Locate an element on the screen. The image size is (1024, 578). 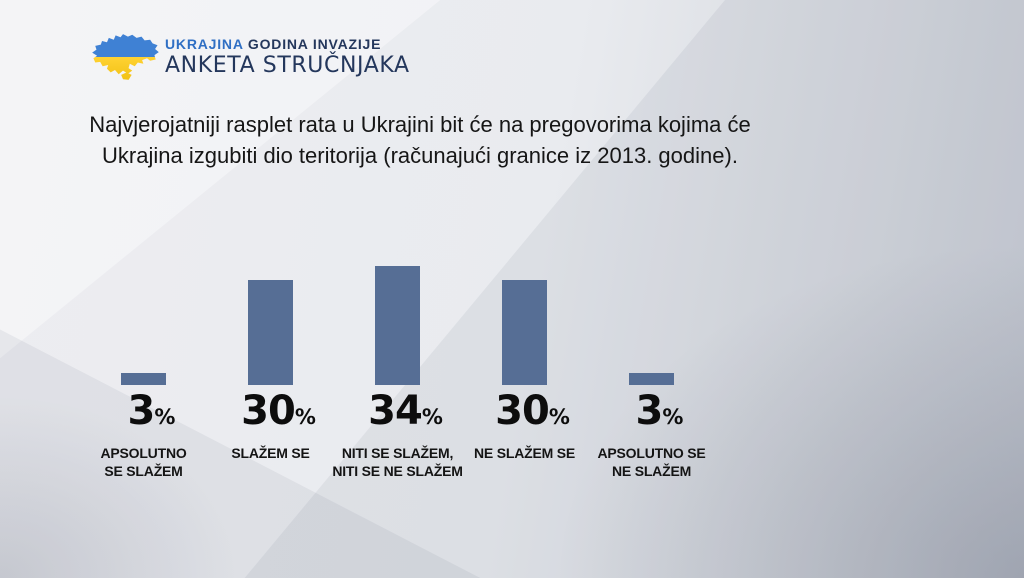
bar-category-label: SLAŽEM SE is located at coordinates (270, 453).